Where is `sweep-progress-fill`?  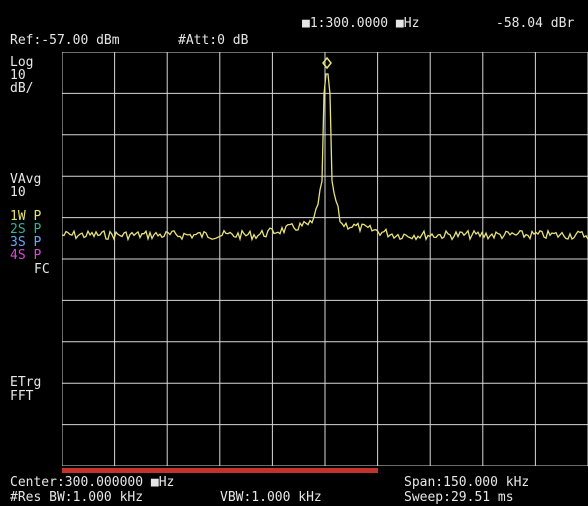 sweep-progress-fill is located at coordinates (220, 470).